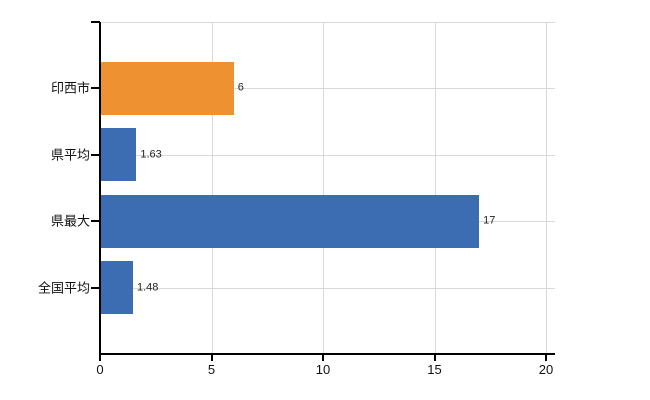  Describe the element at coordinates (63, 288) in the screenshot. I see `category-label-全国平均: 全国平均` at that location.